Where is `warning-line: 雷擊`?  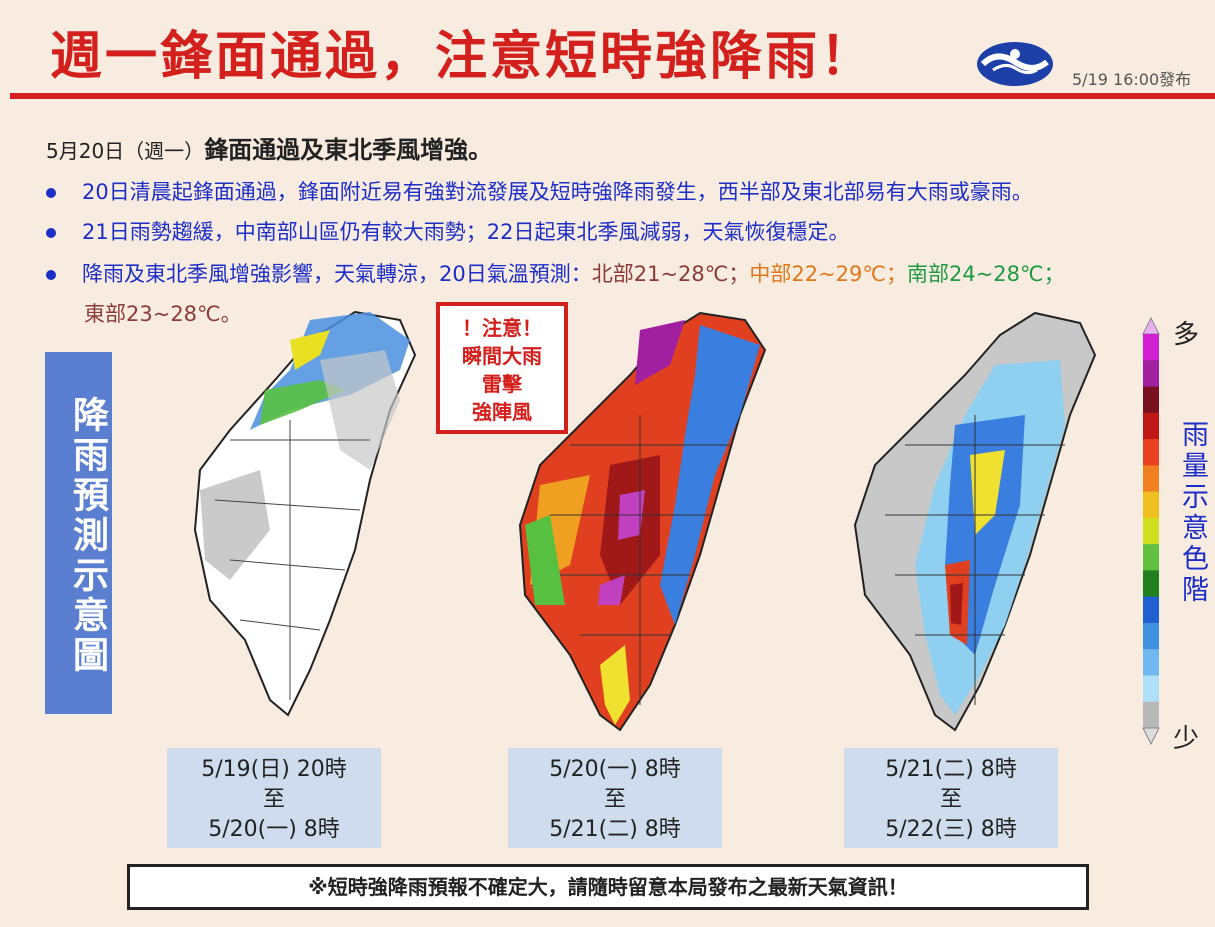
warning-line: 雷擊 is located at coordinates (502, 384).